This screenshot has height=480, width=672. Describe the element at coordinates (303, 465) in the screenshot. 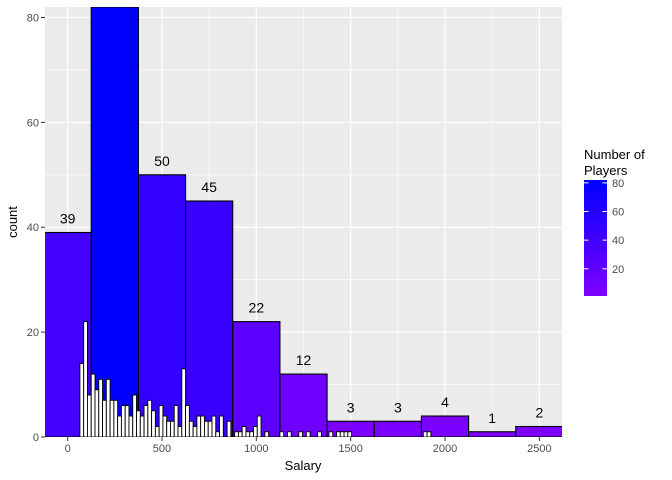

I see `x-axis-title: Salary` at that location.